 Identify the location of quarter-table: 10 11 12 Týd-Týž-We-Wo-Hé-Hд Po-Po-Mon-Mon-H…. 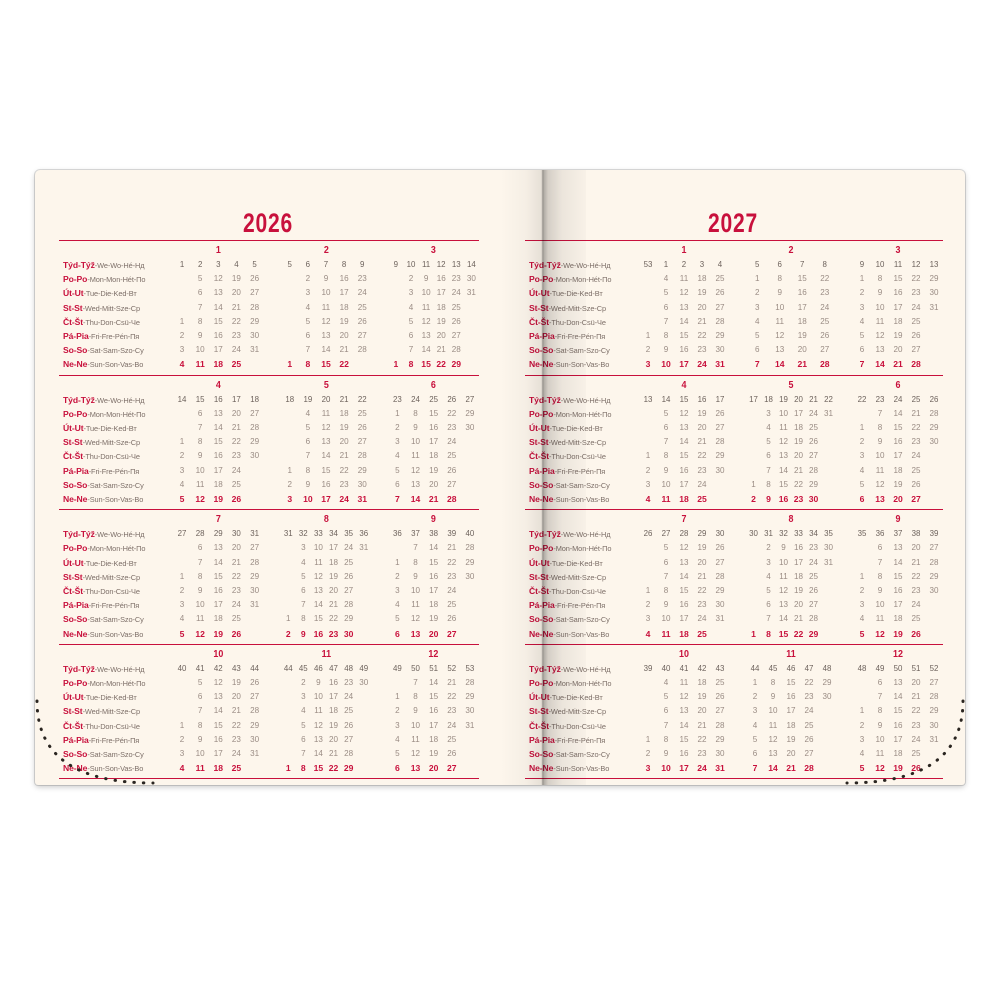
(269, 711).